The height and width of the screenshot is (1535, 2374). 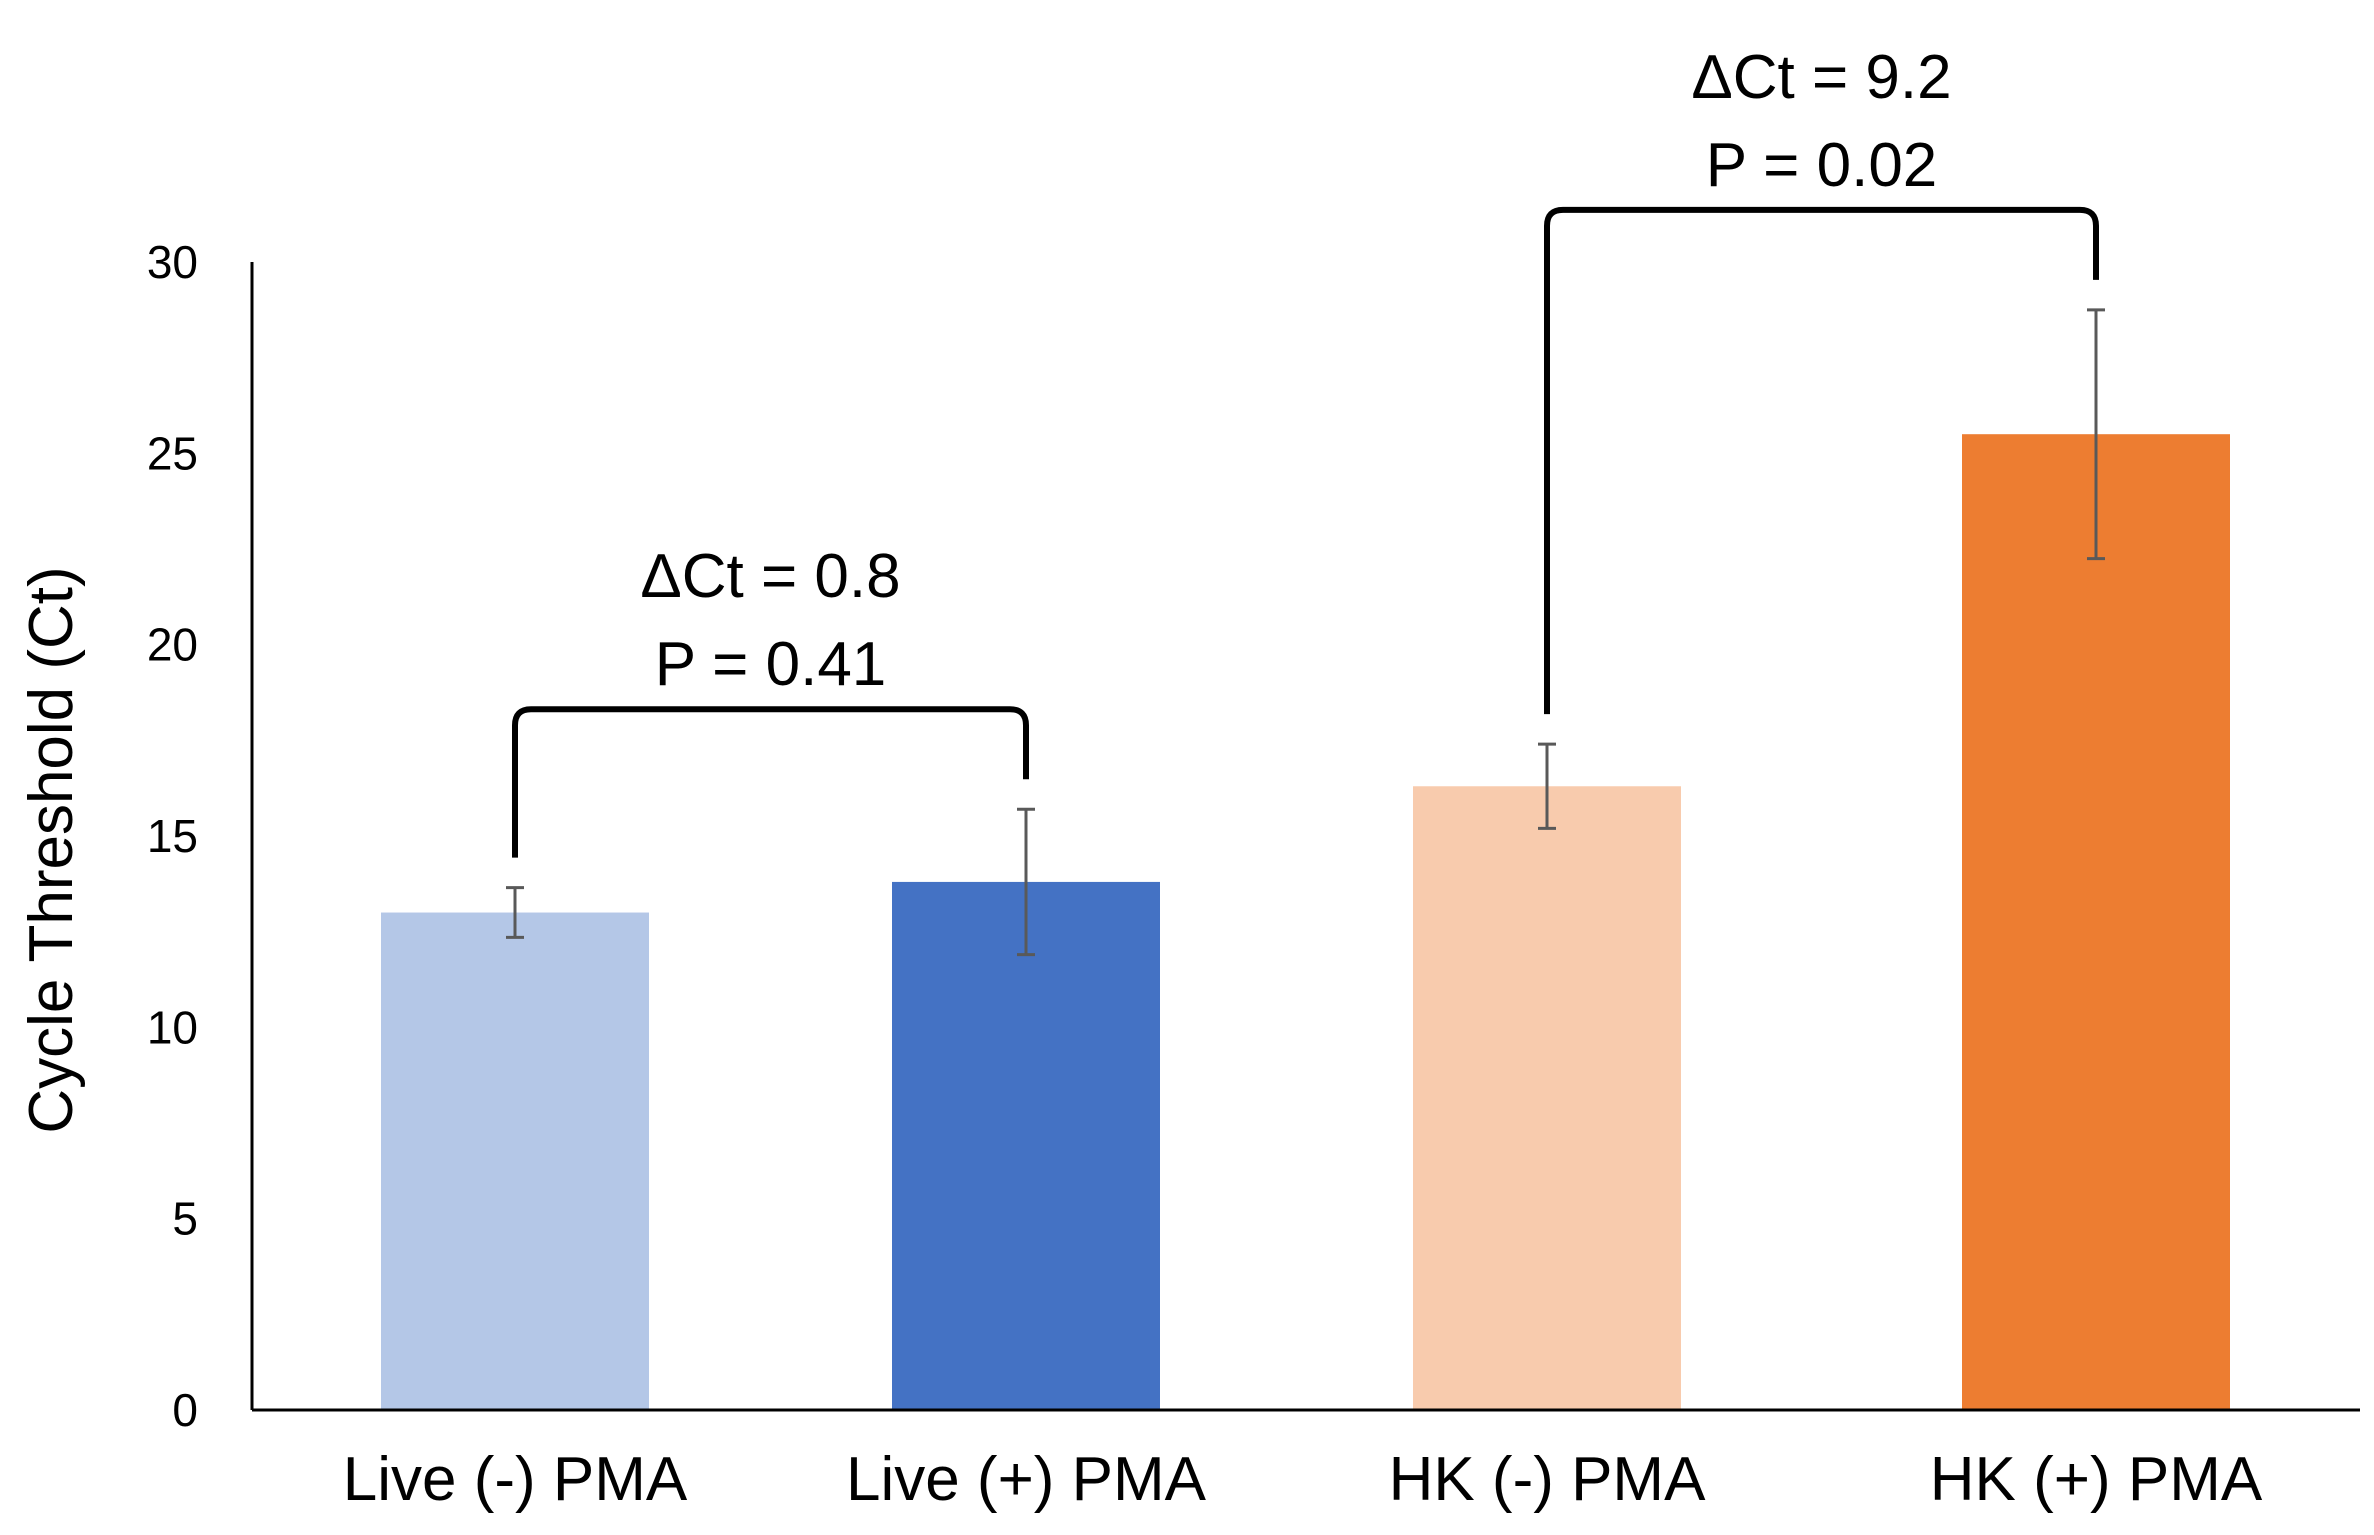 I want to click on x-tick-label: Live (-) PMA, so click(x=515, y=1479).